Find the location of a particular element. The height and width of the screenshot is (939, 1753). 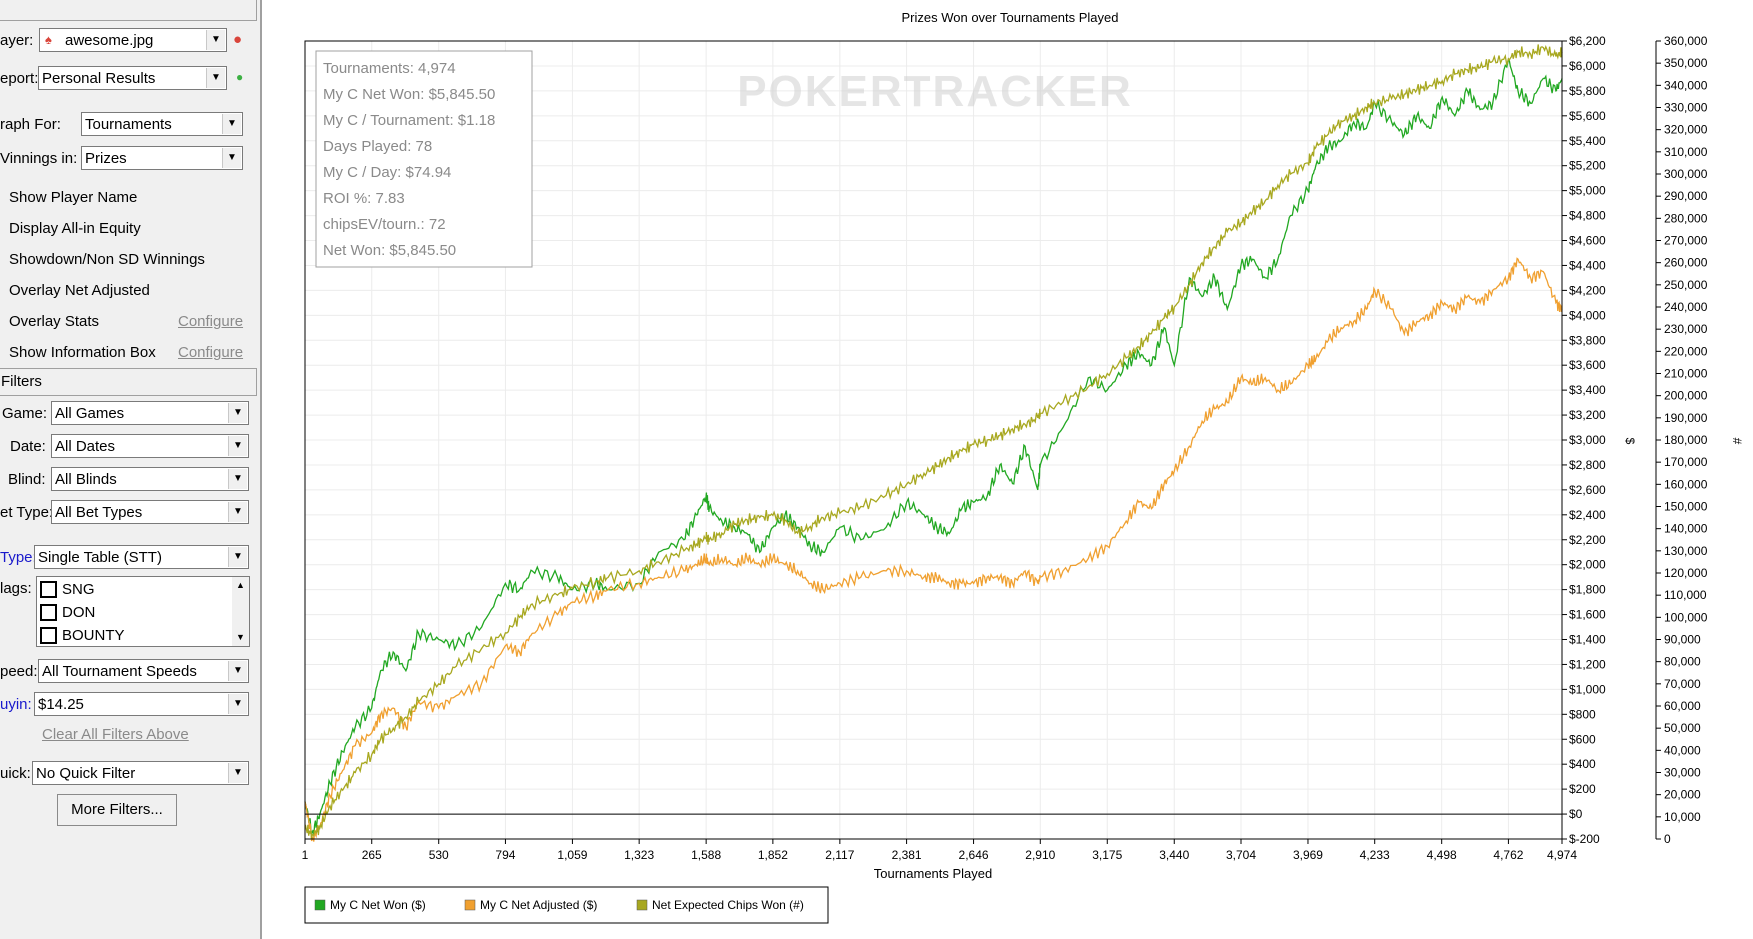

y2-tick-label: 360,000 is located at coordinates (1686, 41).